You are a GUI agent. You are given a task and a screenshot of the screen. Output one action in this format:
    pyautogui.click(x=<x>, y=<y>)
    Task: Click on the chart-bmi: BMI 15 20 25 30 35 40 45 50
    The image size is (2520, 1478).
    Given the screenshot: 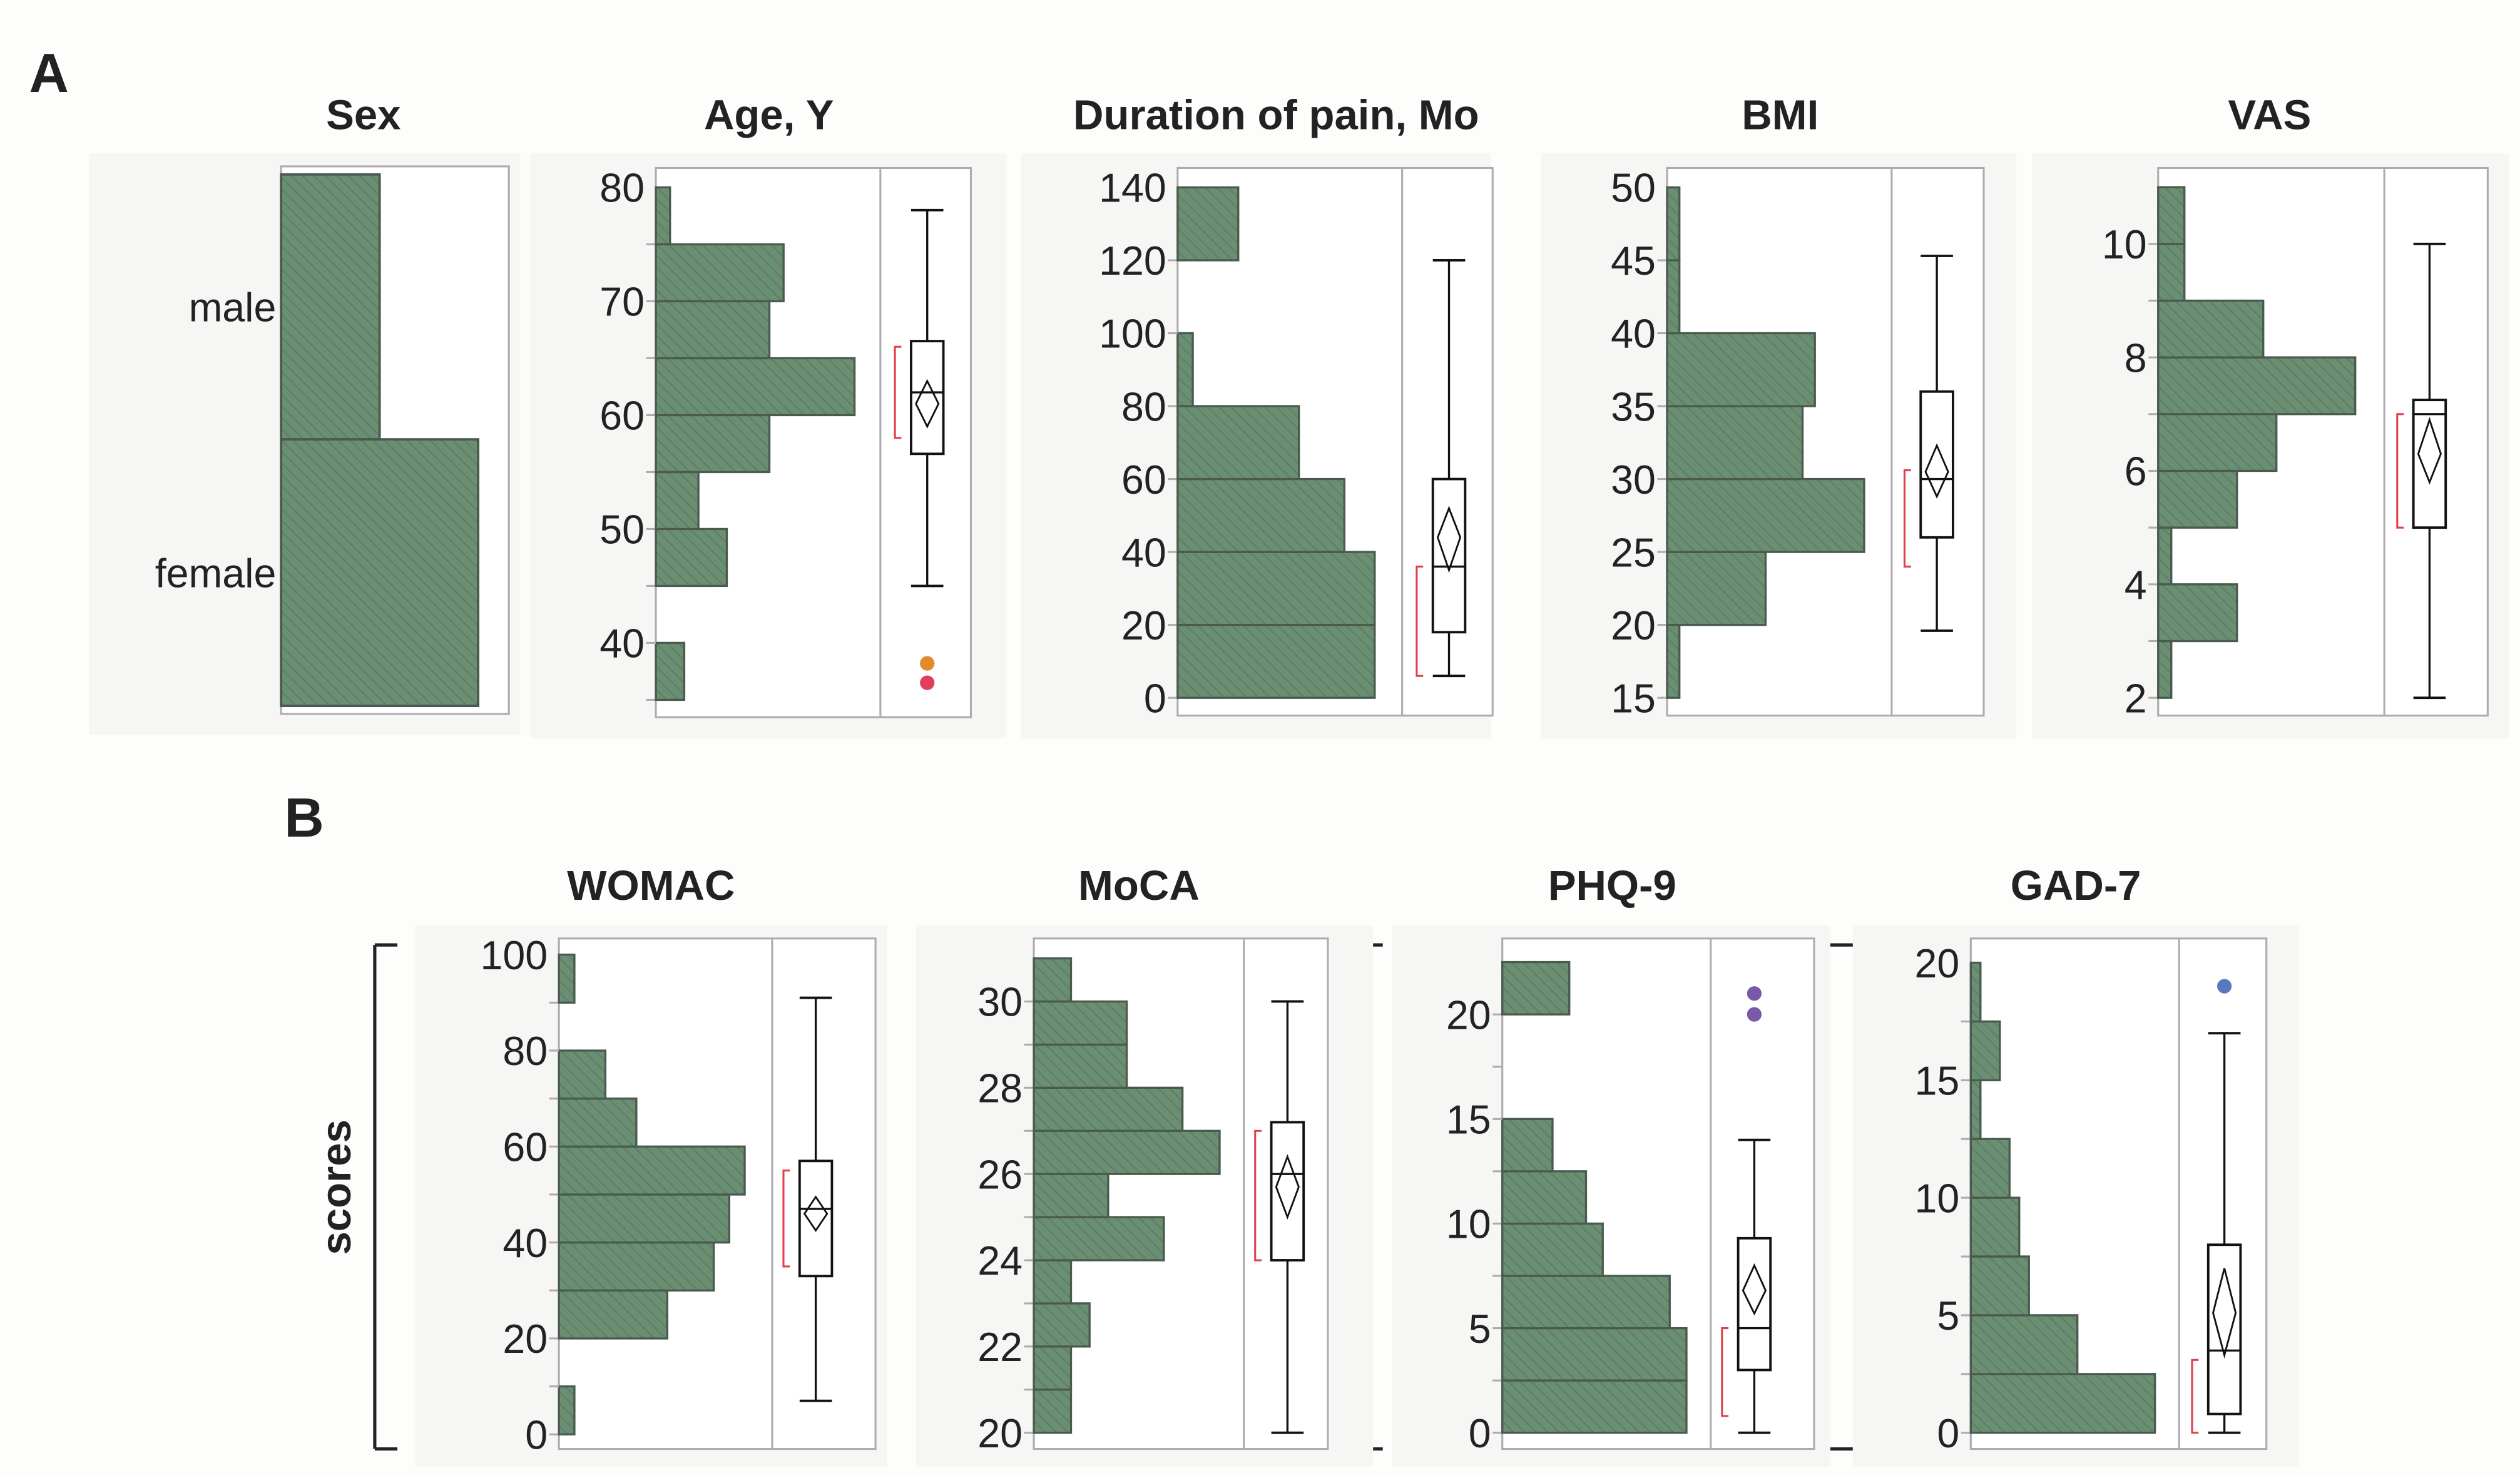 What is the action you would take?
    pyautogui.click(x=1779, y=415)
    